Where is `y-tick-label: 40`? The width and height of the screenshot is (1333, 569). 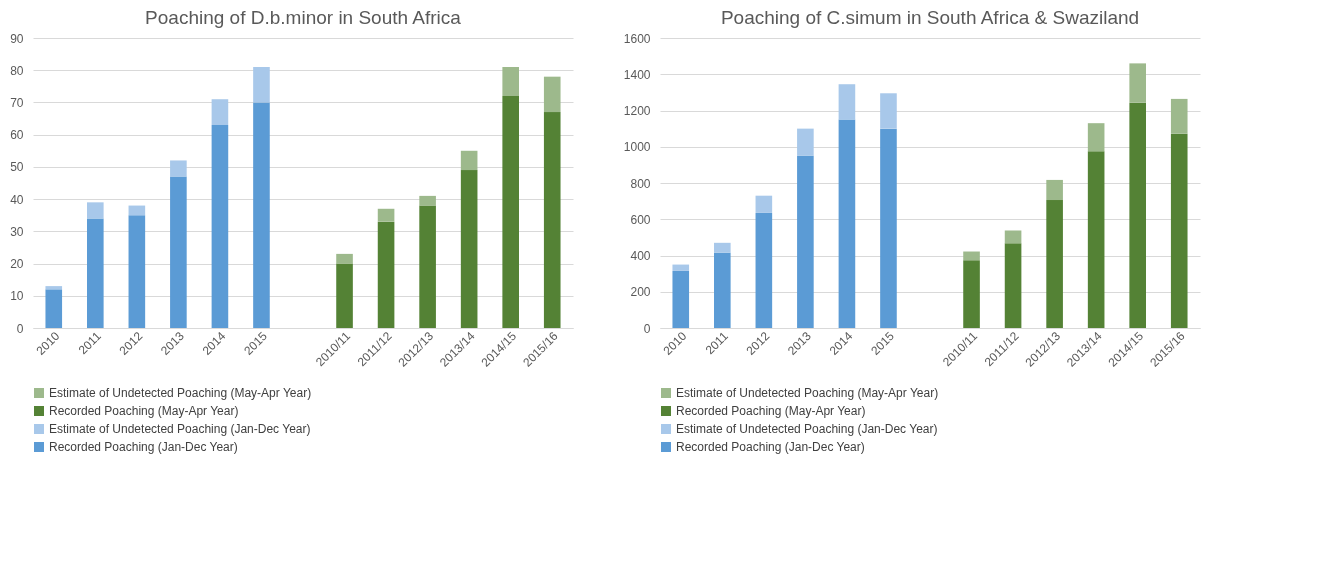 y-tick-label: 40 is located at coordinates (17, 199).